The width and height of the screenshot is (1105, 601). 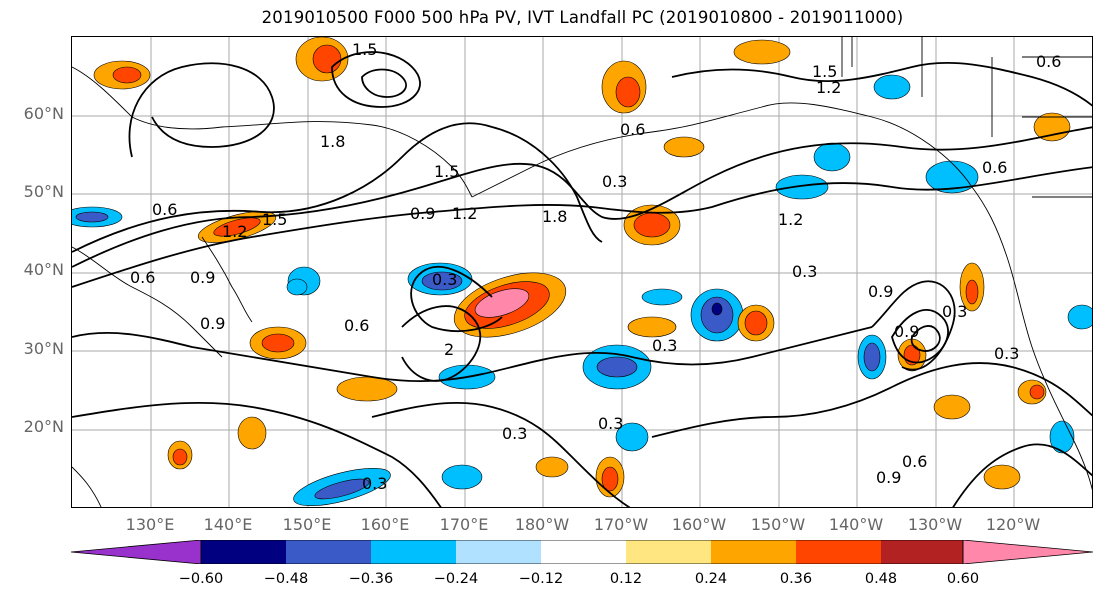 I want to click on colorbar-extend-left, so click(x=136, y=552).